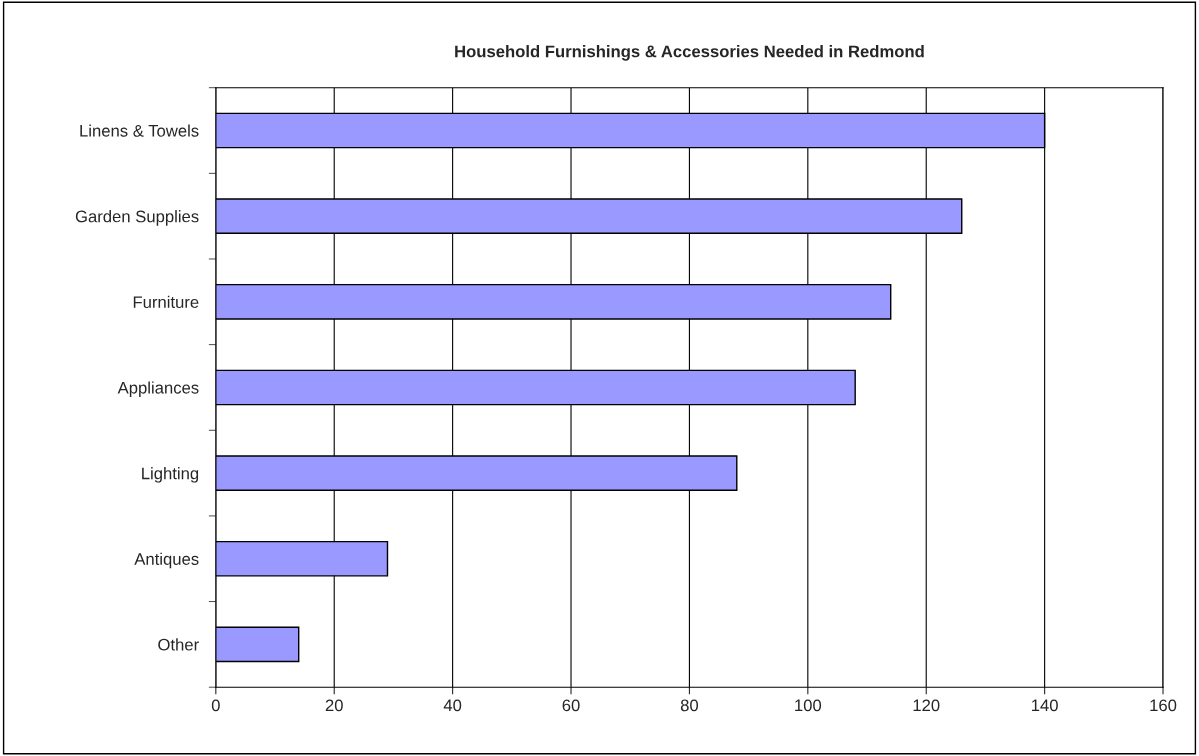 This screenshot has height=756, width=1199. What do you see at coordinates (257, 644) in the screenshot?
I see `bar` at bounding box center [257, 644].